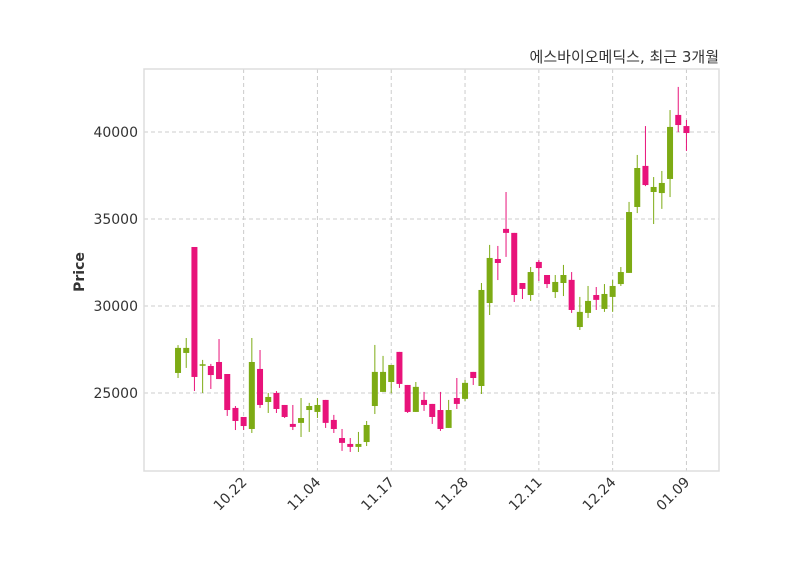 This screenshot has width=800, height=579. What do you see at coordinates (115, 133) in the screenshot?
I see `y-tick-label: 40000` at bounding box center [115, 133].